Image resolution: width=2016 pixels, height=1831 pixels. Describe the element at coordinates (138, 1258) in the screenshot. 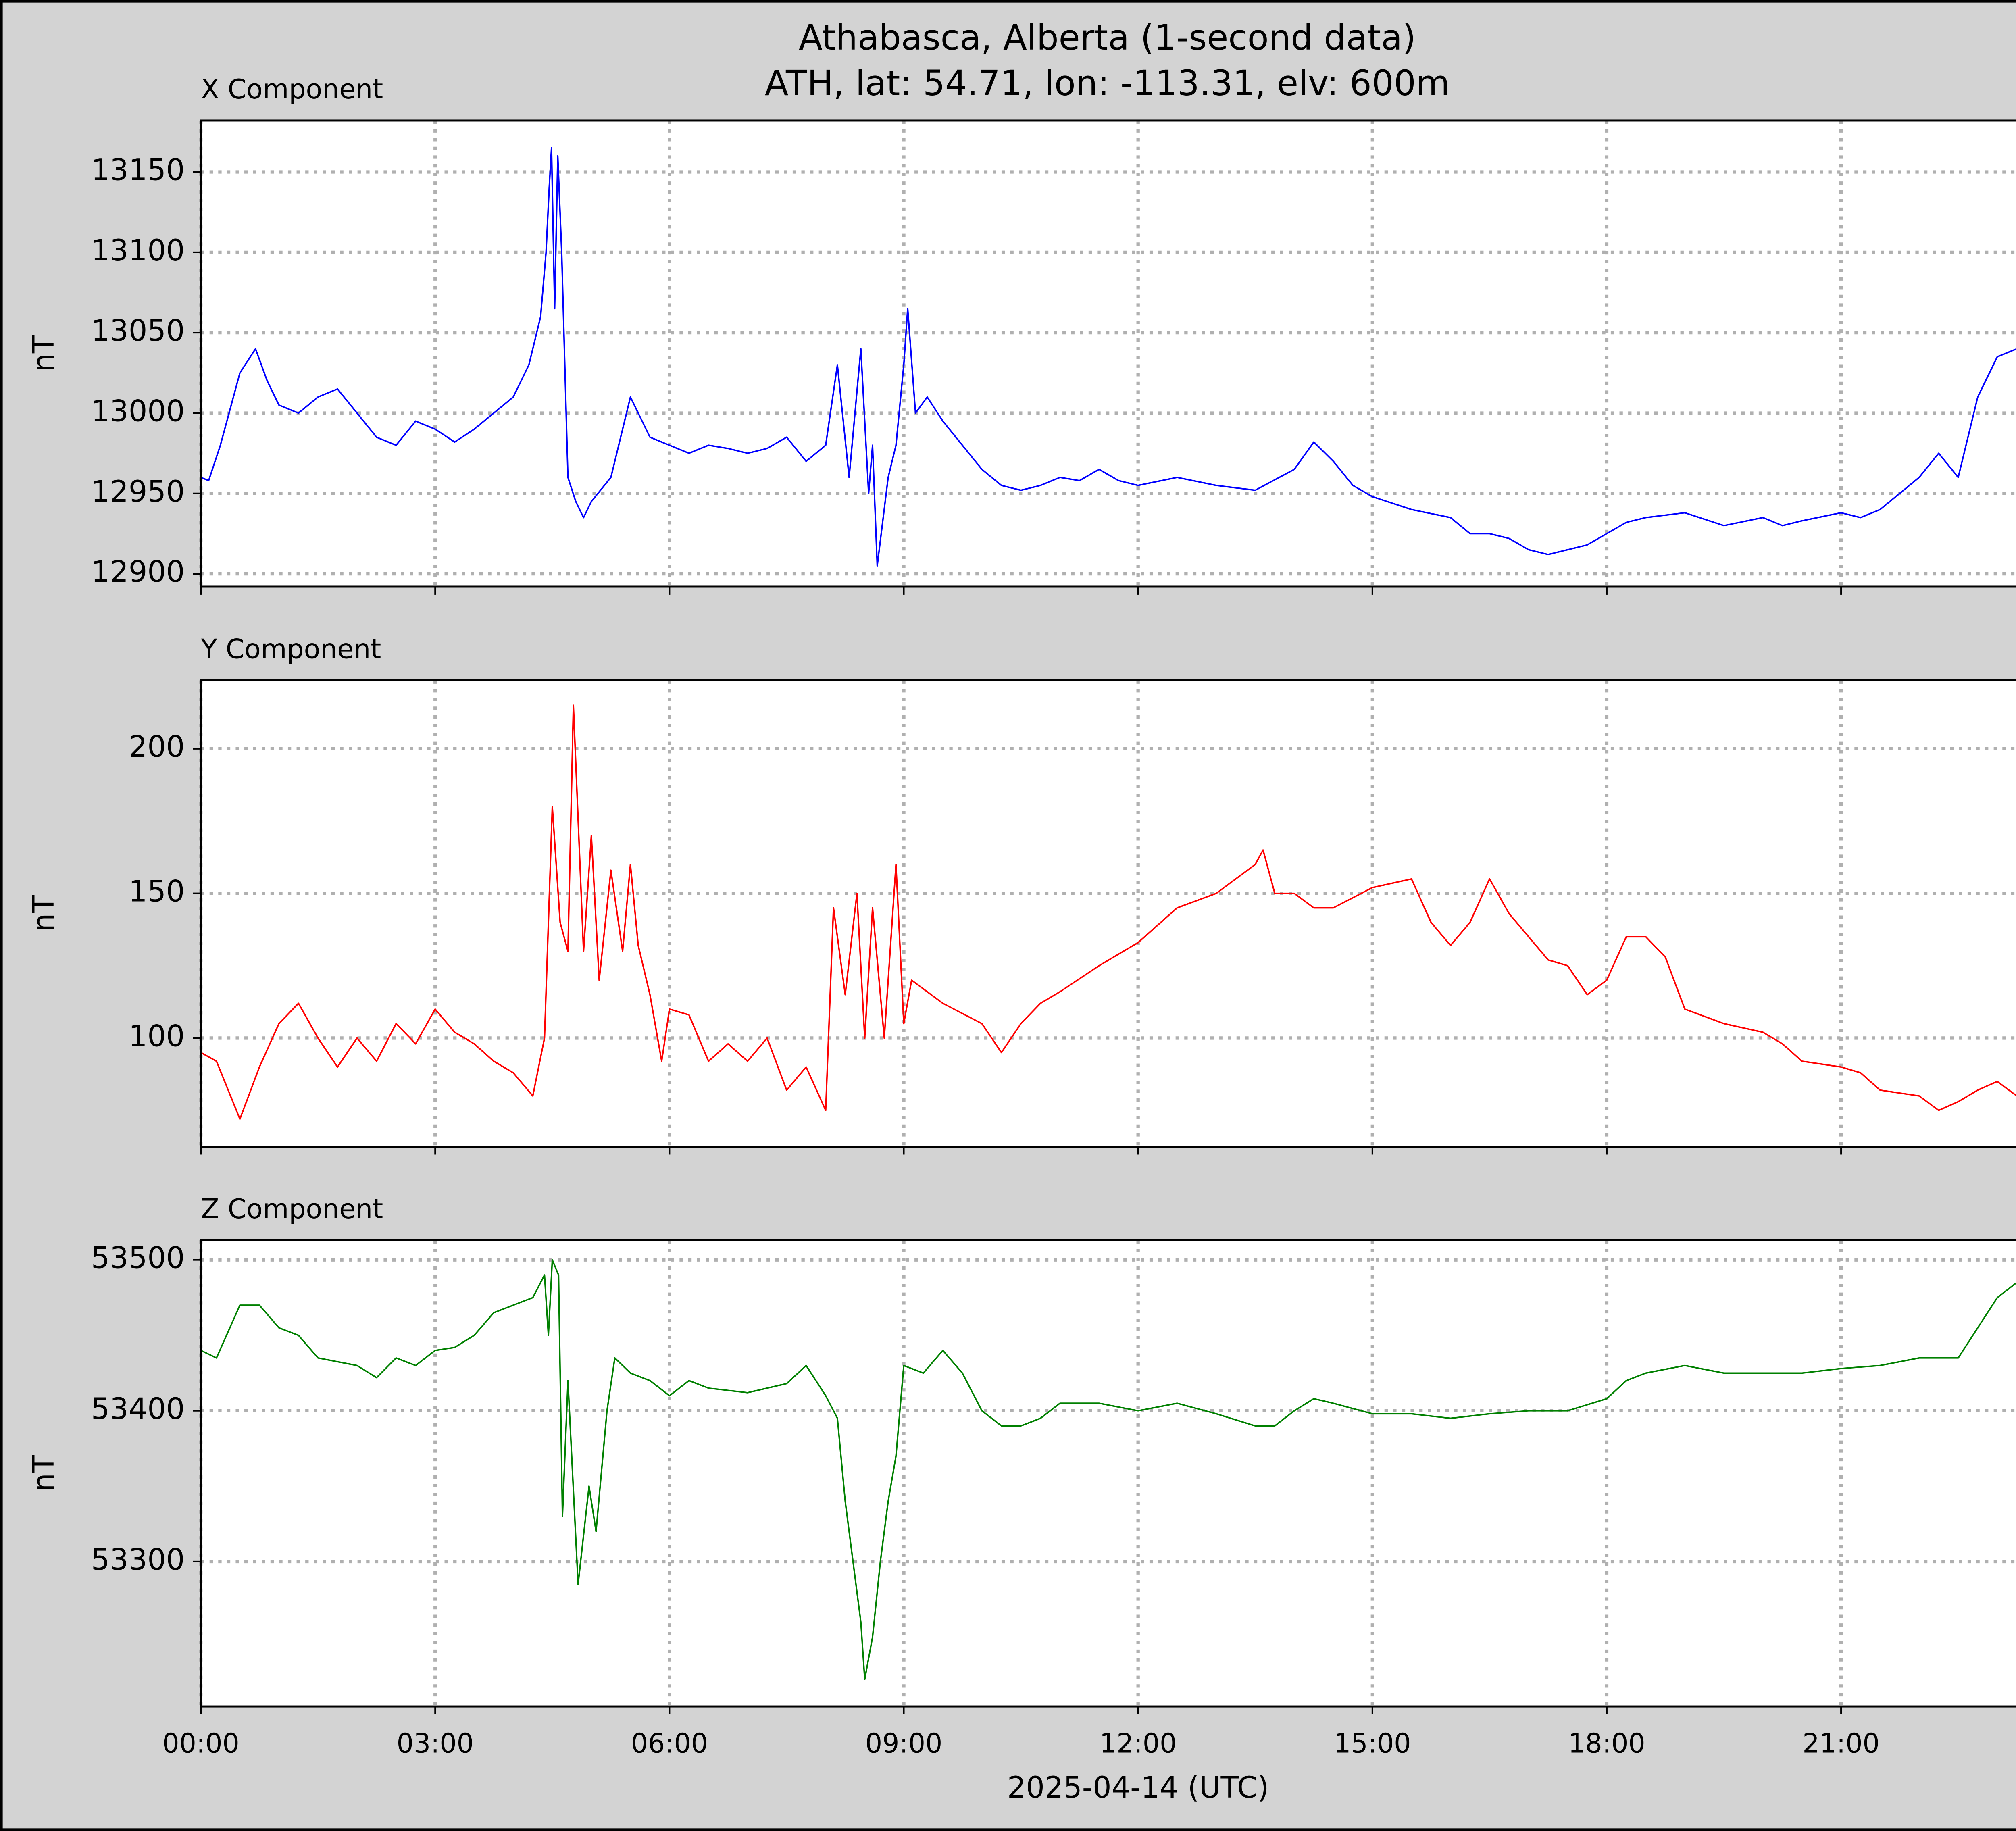

I see `y-tick-label: 53500` at that location.